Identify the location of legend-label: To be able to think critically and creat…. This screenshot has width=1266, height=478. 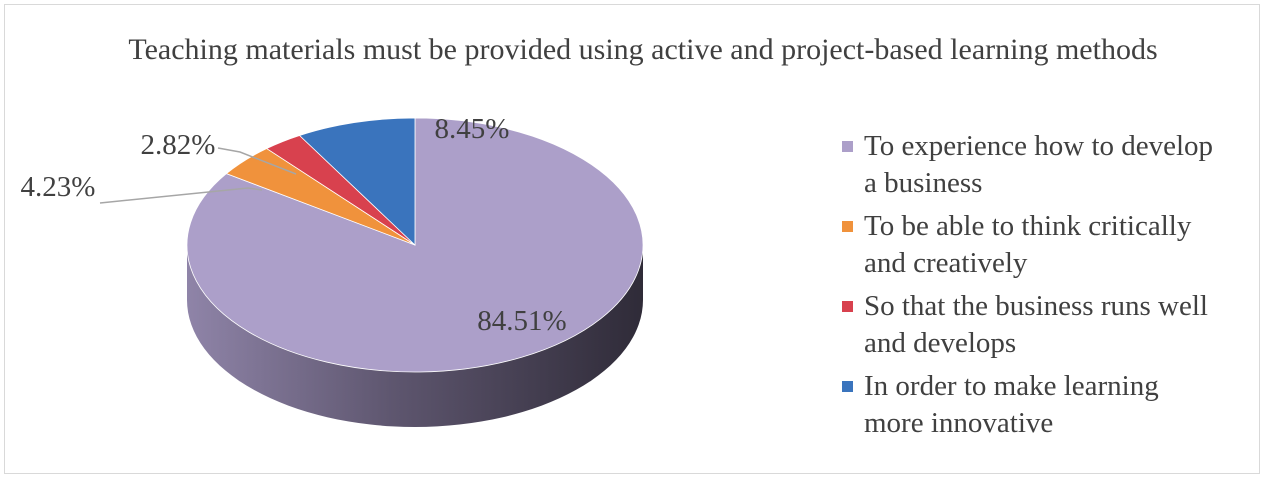
(1028, 244).